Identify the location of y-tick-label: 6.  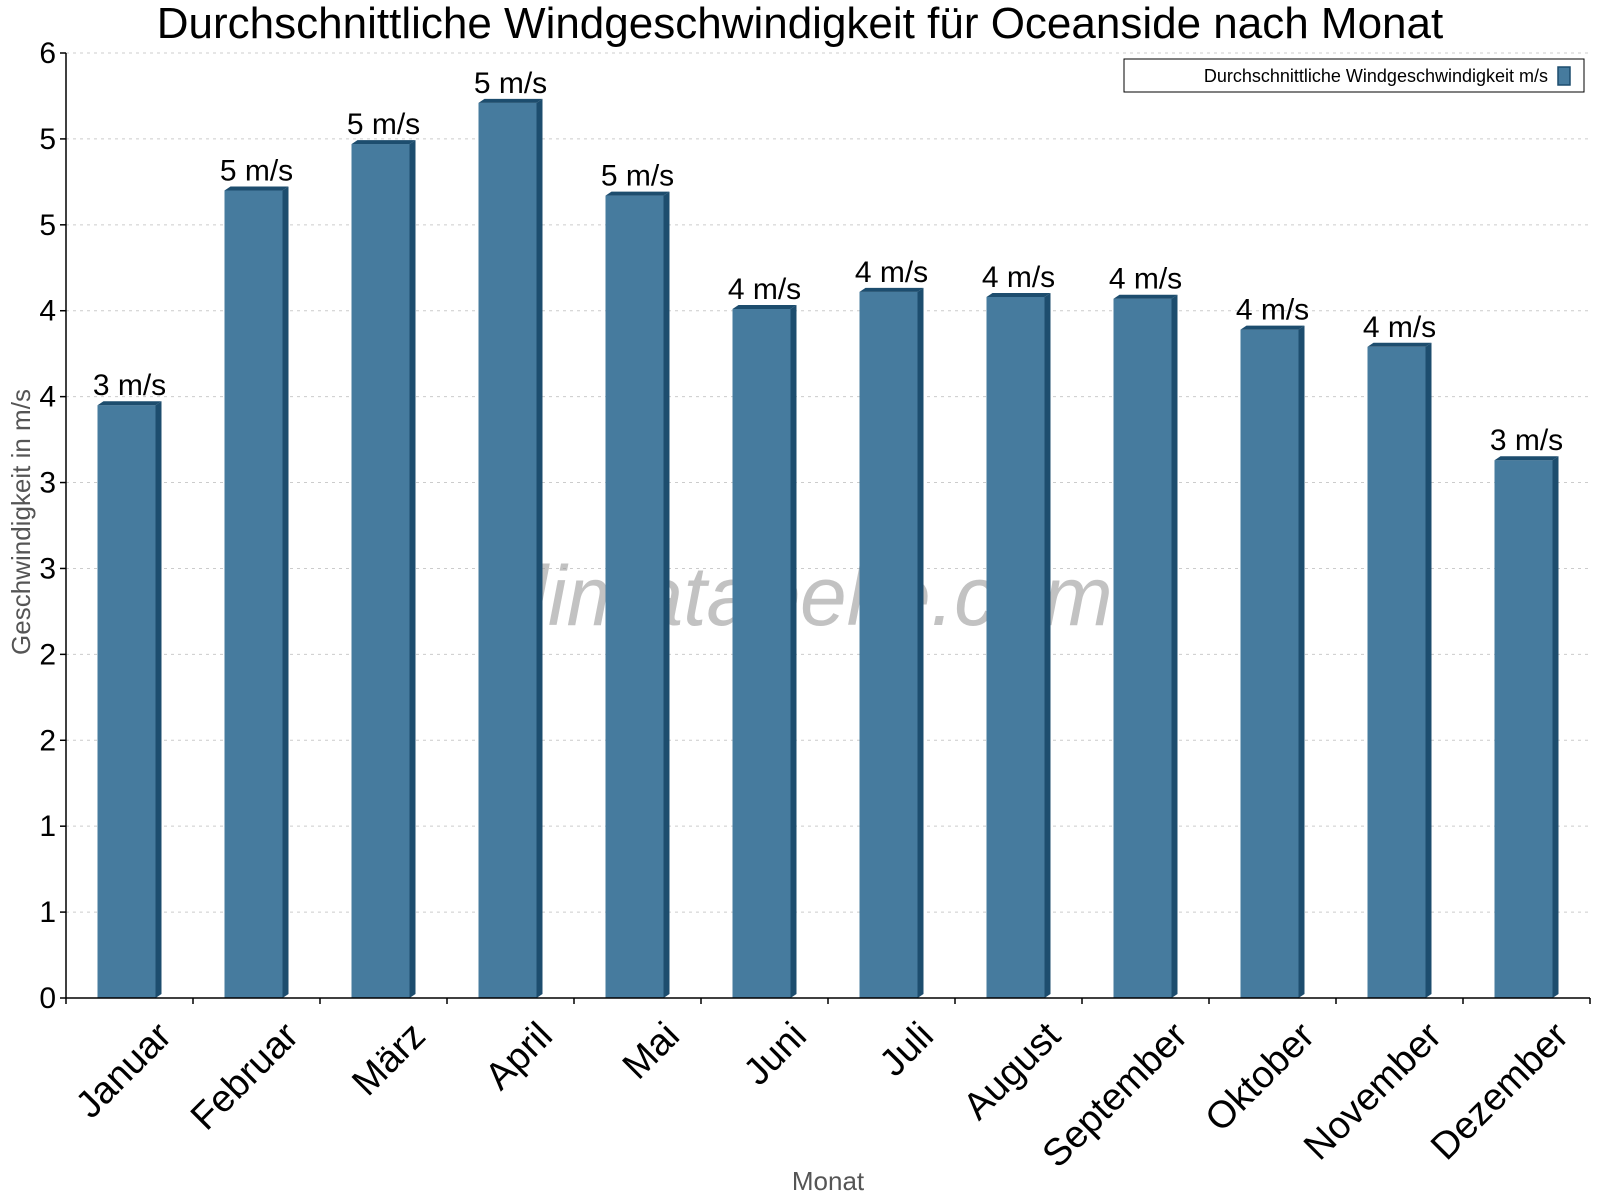
(47, 53).